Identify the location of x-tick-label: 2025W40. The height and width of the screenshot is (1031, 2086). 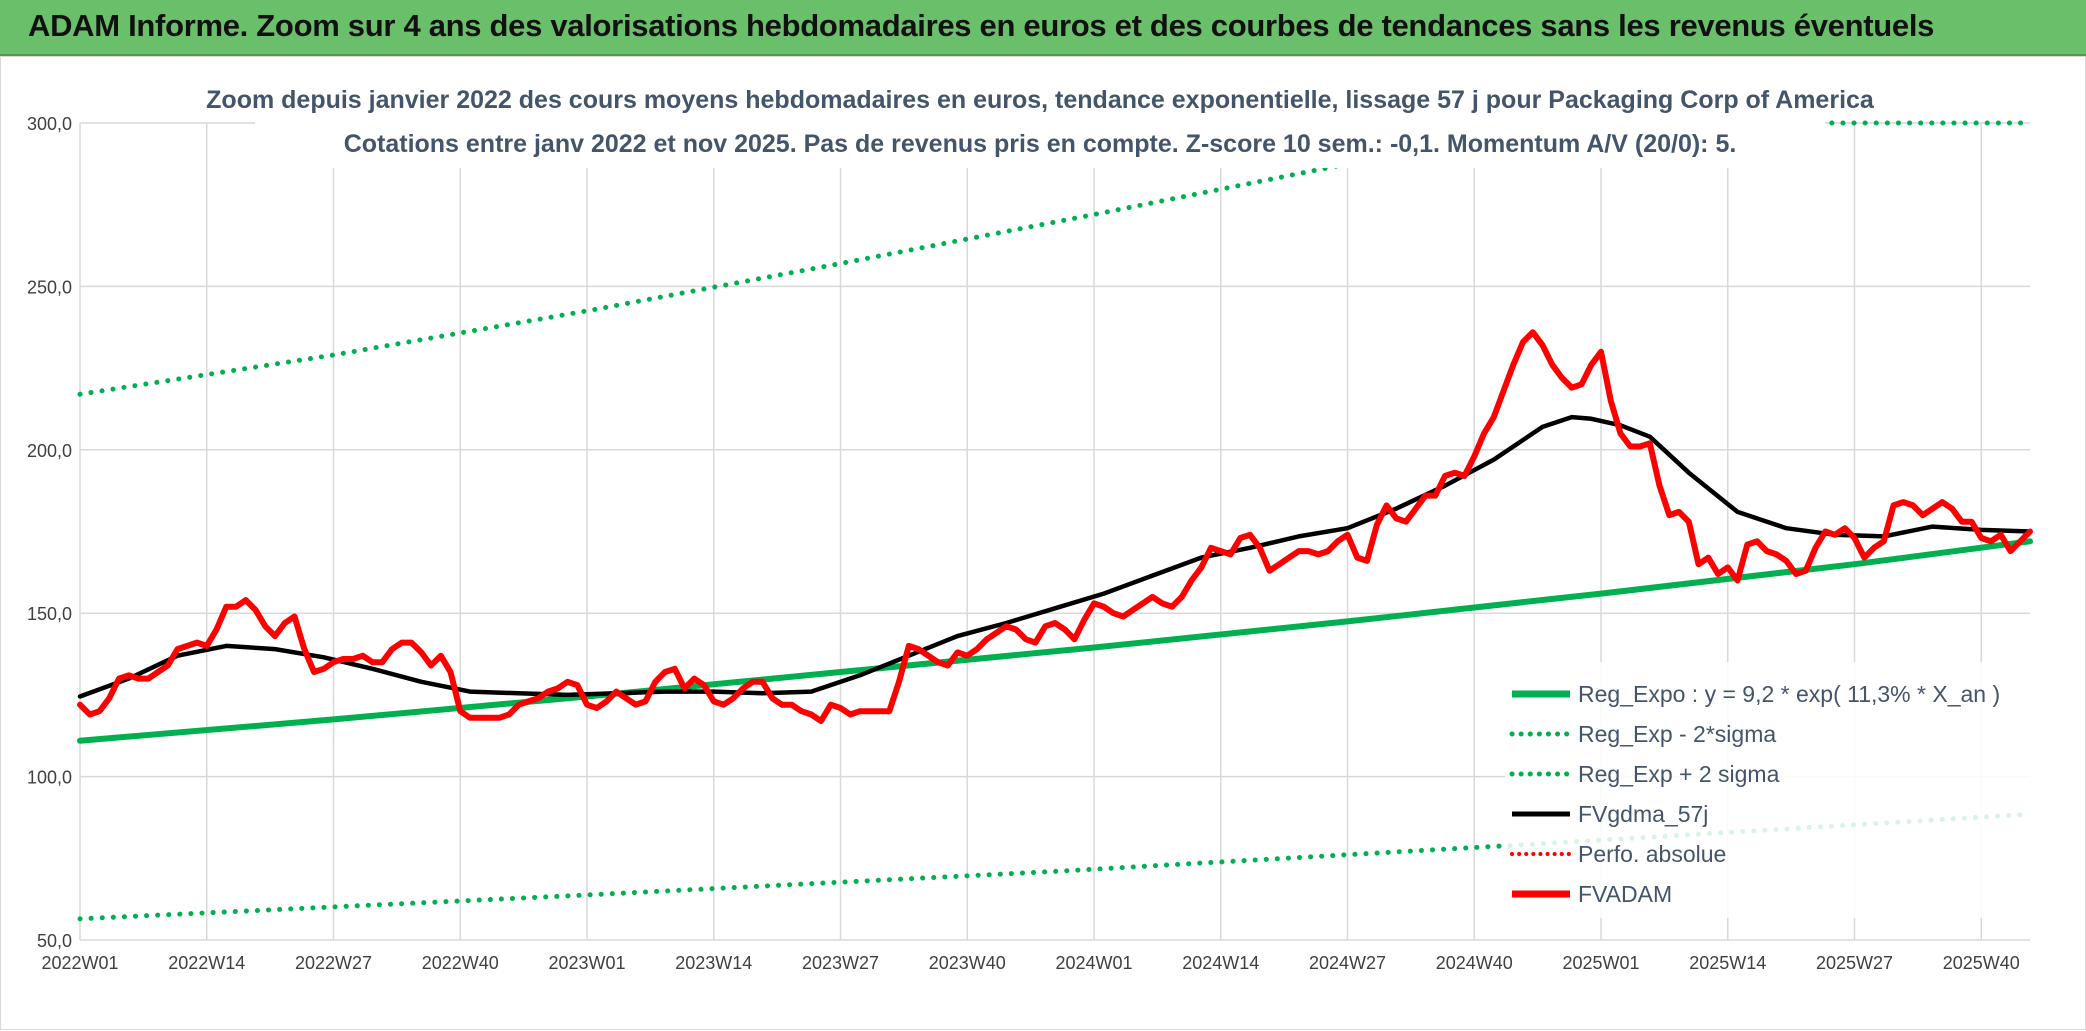
(1981, 963).